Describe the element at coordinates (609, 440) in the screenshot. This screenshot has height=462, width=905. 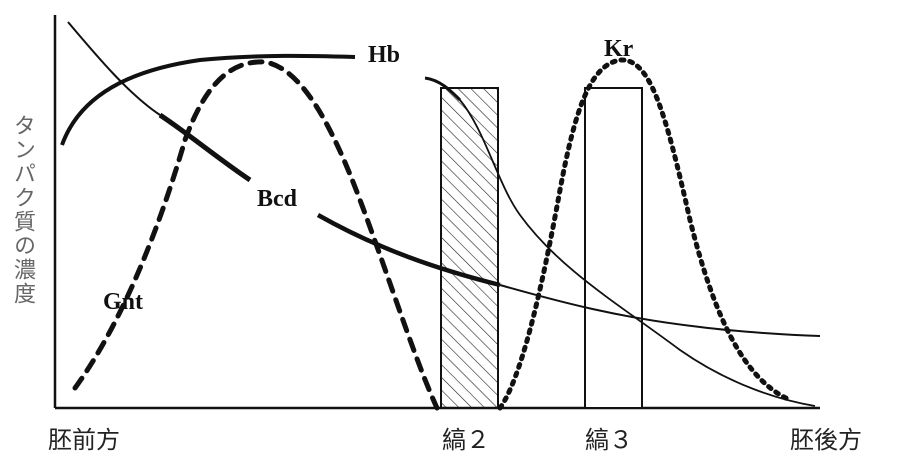
I see `stripe-3-label: 縞３` at that location.